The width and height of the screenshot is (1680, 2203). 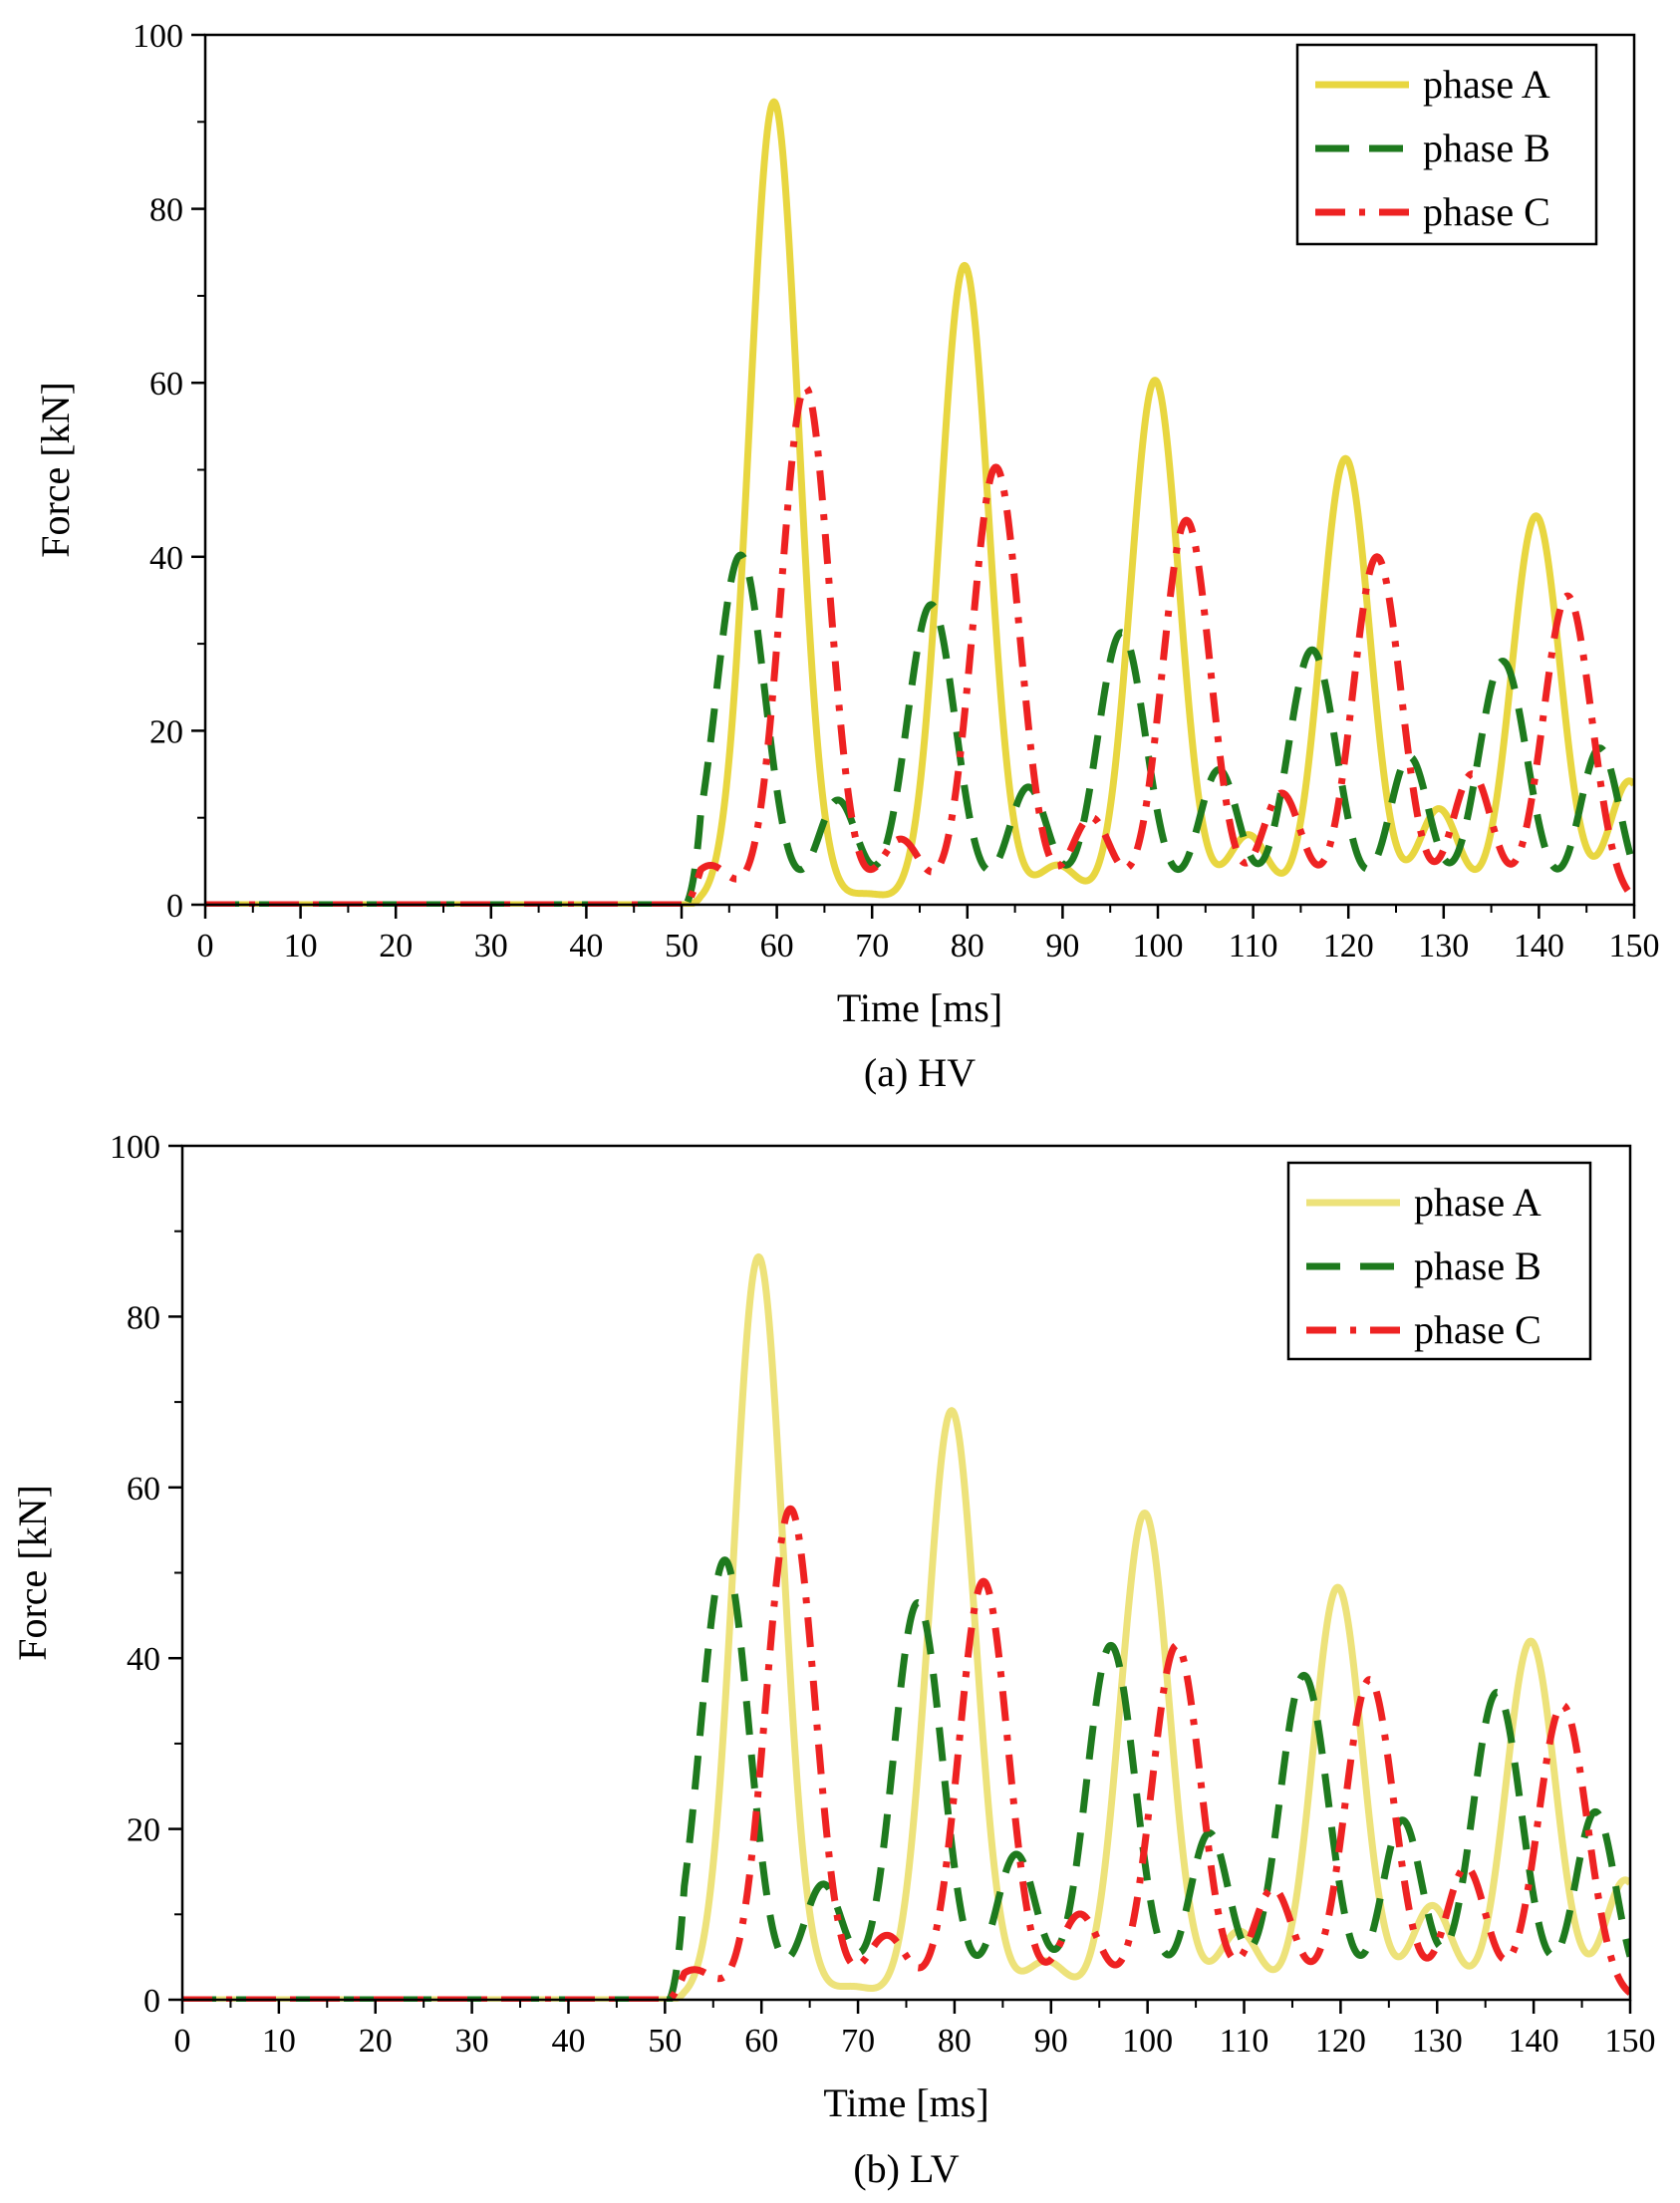 What do you see at coordinates (919, 729) in the screenshot?
I see `series-line-phase-b` at bounding box center [919, 729].